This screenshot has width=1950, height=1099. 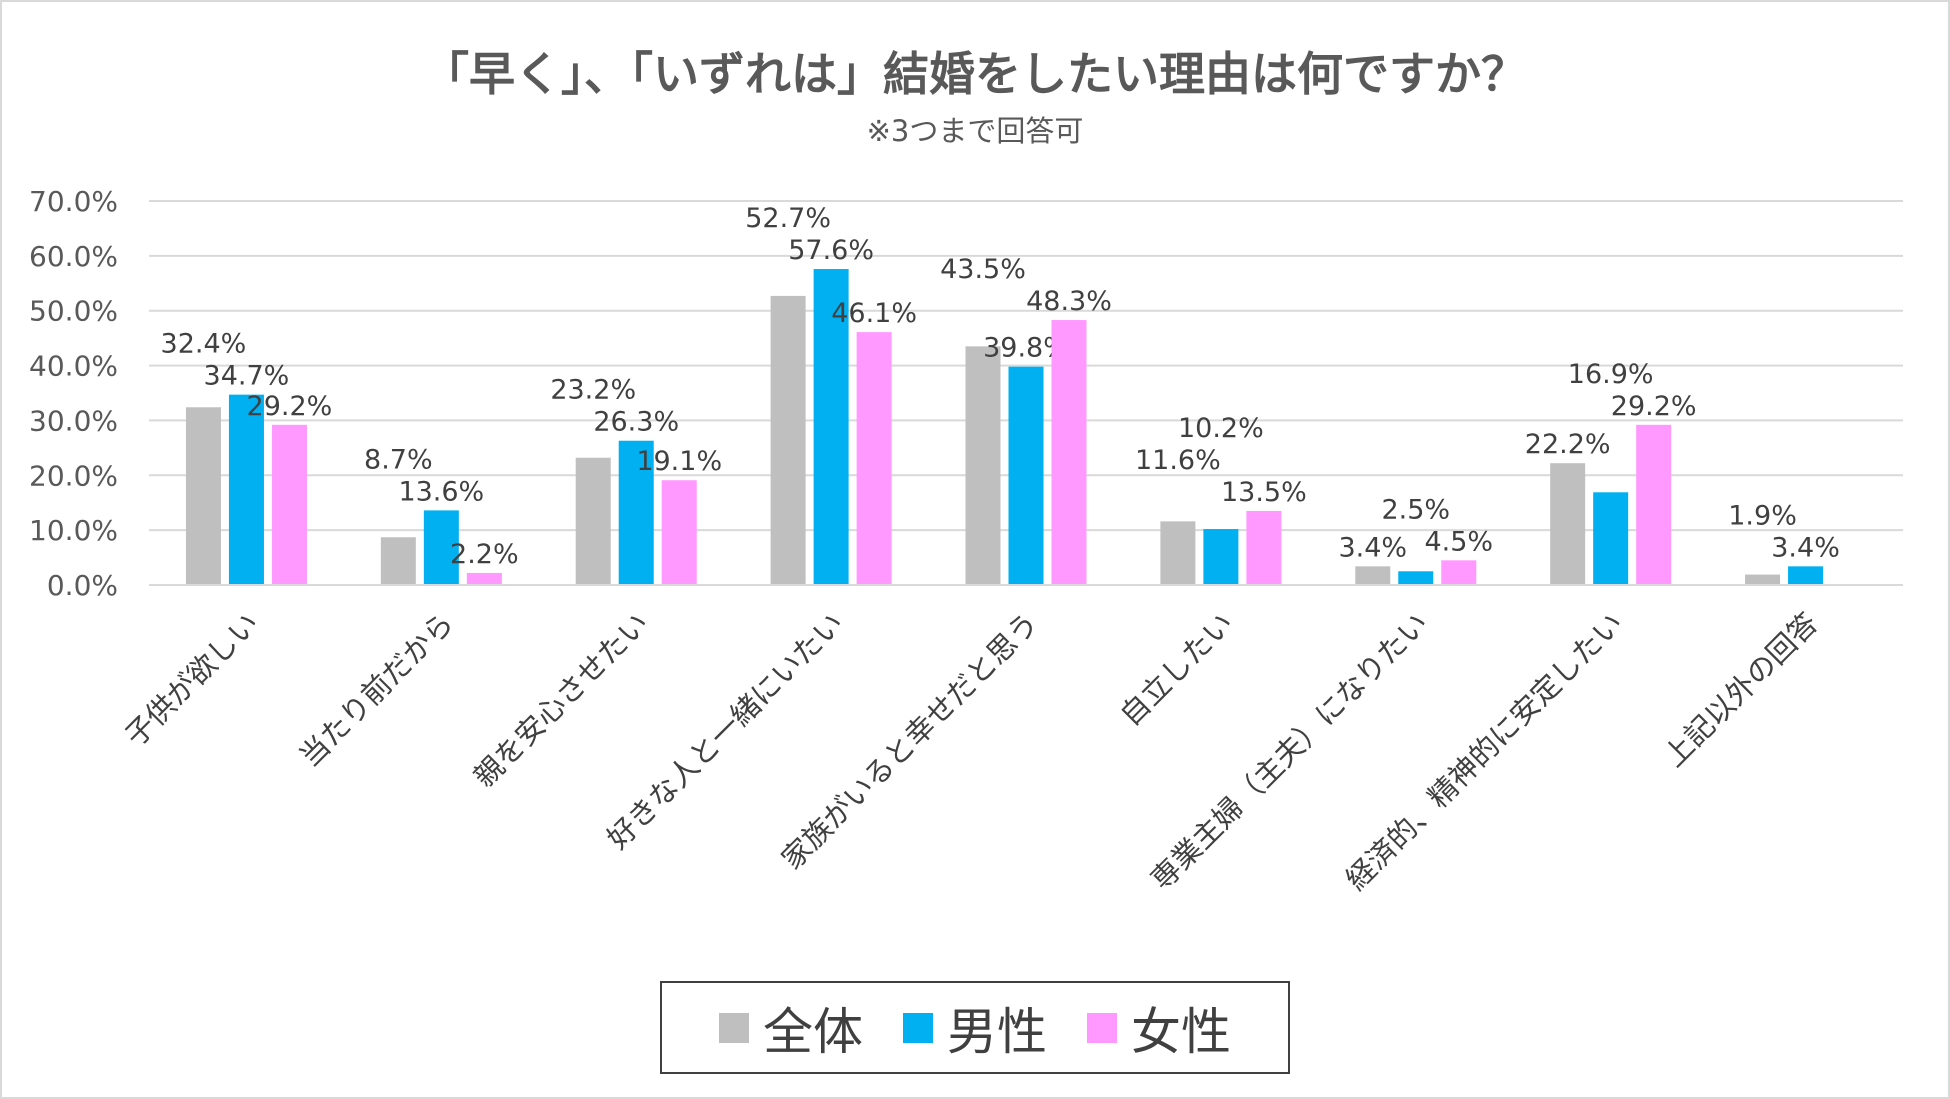 What do you see at coordinates (1568, 444) in the screenshot?
I see `data-label: 22.2%` at bounding box center [1568, 444].